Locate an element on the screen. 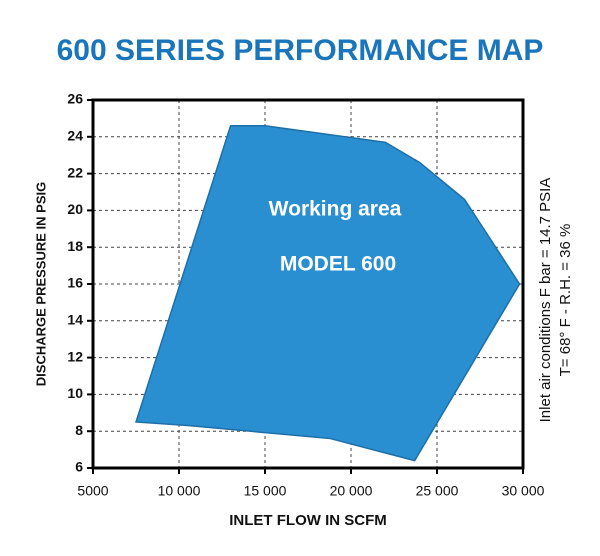 The height and width of the screenshot is (556, 600). x-tick-label: 10 000 is located at coordinates (179, 491).